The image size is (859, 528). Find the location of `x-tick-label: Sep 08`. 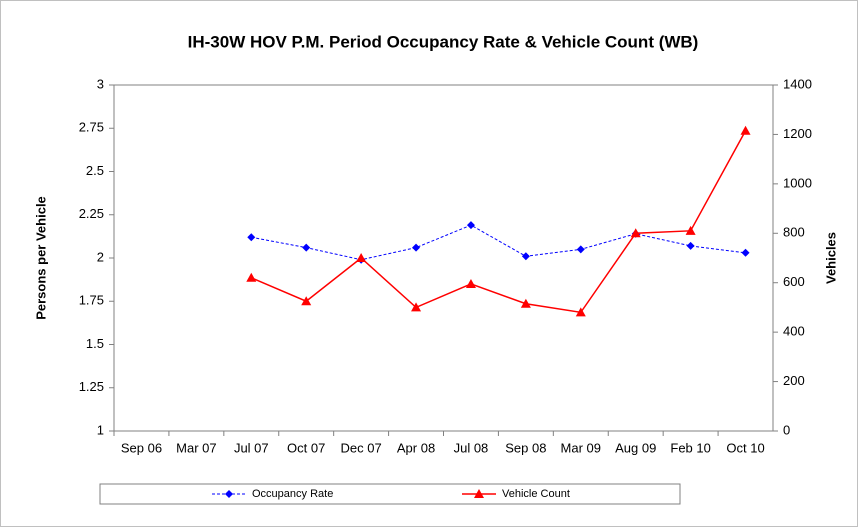

x-tick-label: Sep 08 is located at coordinates (525, 447).